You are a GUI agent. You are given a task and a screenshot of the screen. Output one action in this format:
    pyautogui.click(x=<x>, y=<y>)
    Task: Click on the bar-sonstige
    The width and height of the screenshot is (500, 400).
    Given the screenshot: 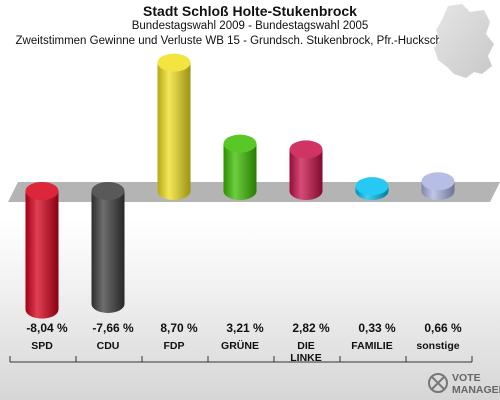 What is the action you would take?
    pyautogui.click(x=438, y=186)
    